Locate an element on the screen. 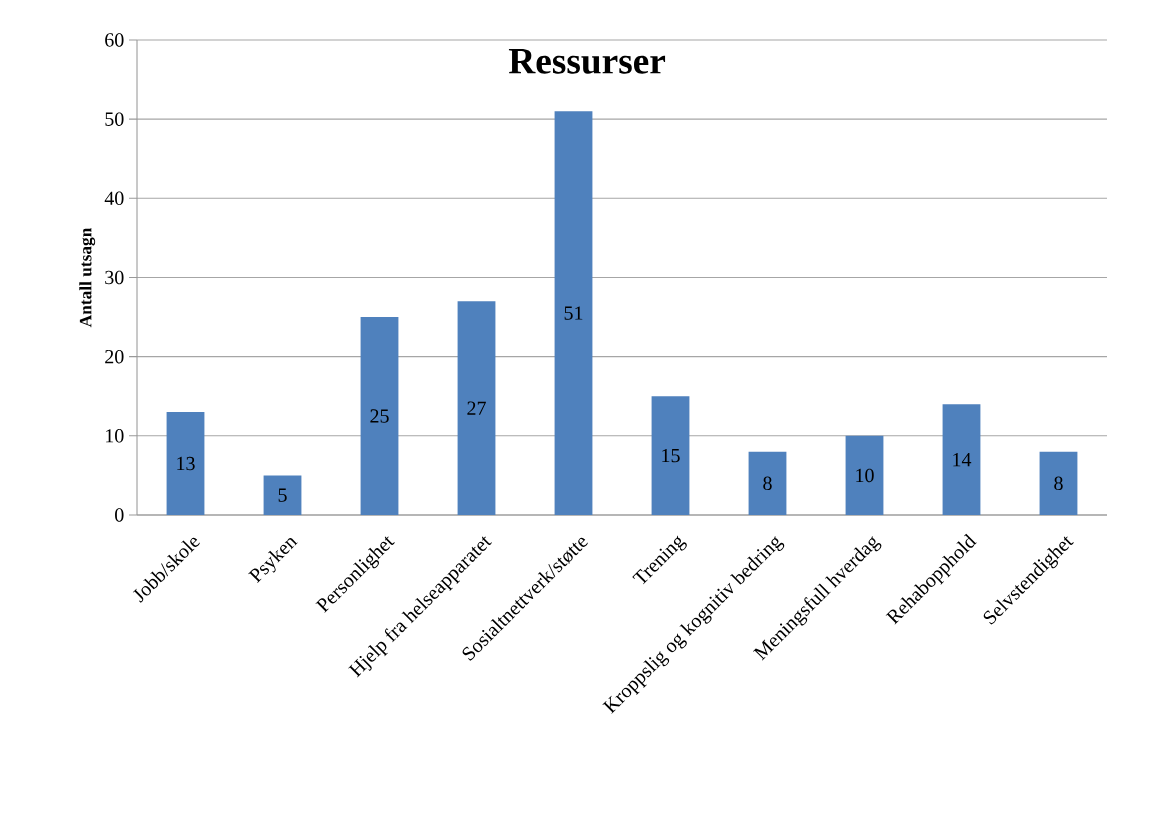  data-label: 10 is located at coordinates (865, 475).